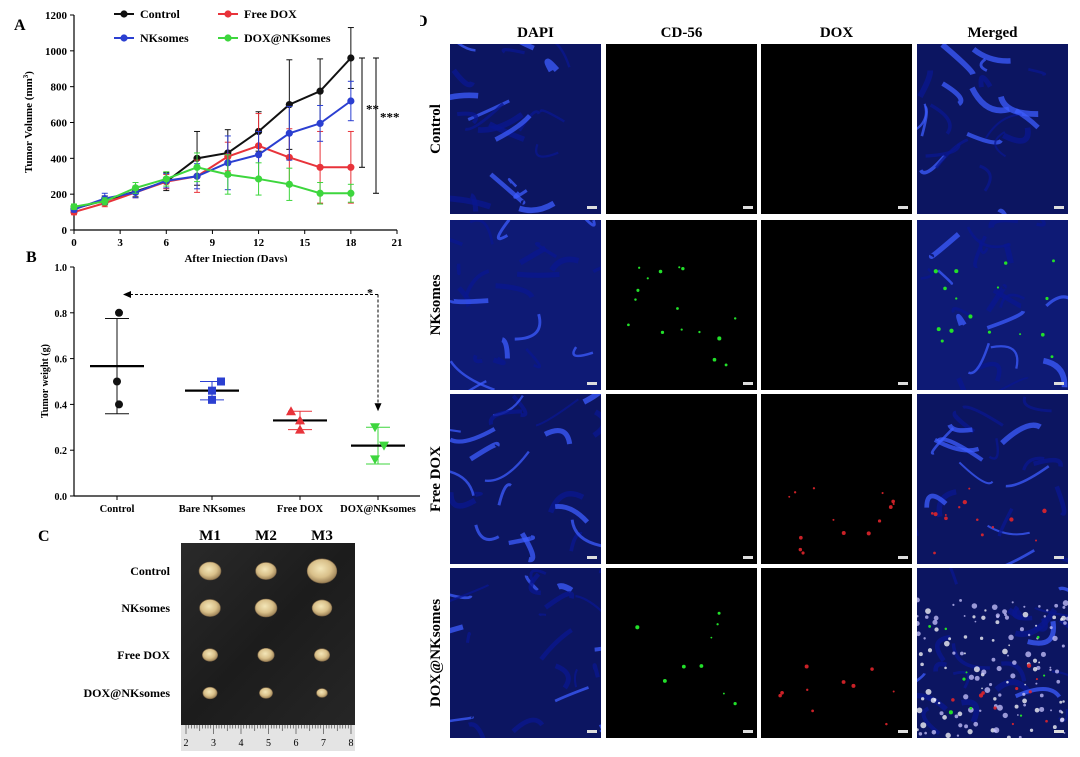  What do you see at coordinates (28, 122) in the screenshot?
I see `chart-a-ylabel: Tumor Volume (mm3)` at bounding box center [28, 122].